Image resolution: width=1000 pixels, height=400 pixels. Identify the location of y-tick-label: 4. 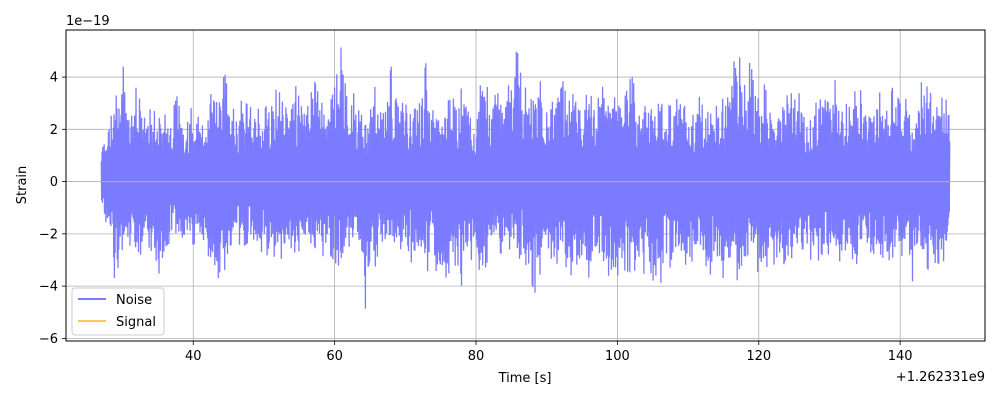
(54, 78).